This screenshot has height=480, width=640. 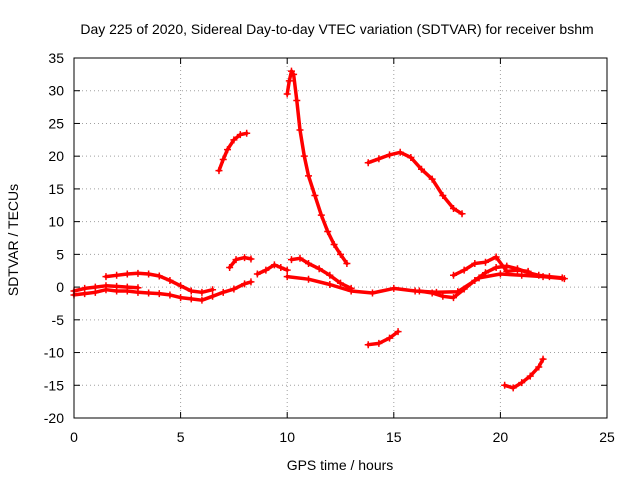 What do you see at coordinates (60, 254) in the screenshot?
I see `y-tick-label: 5` at bounding box center [60, 254].